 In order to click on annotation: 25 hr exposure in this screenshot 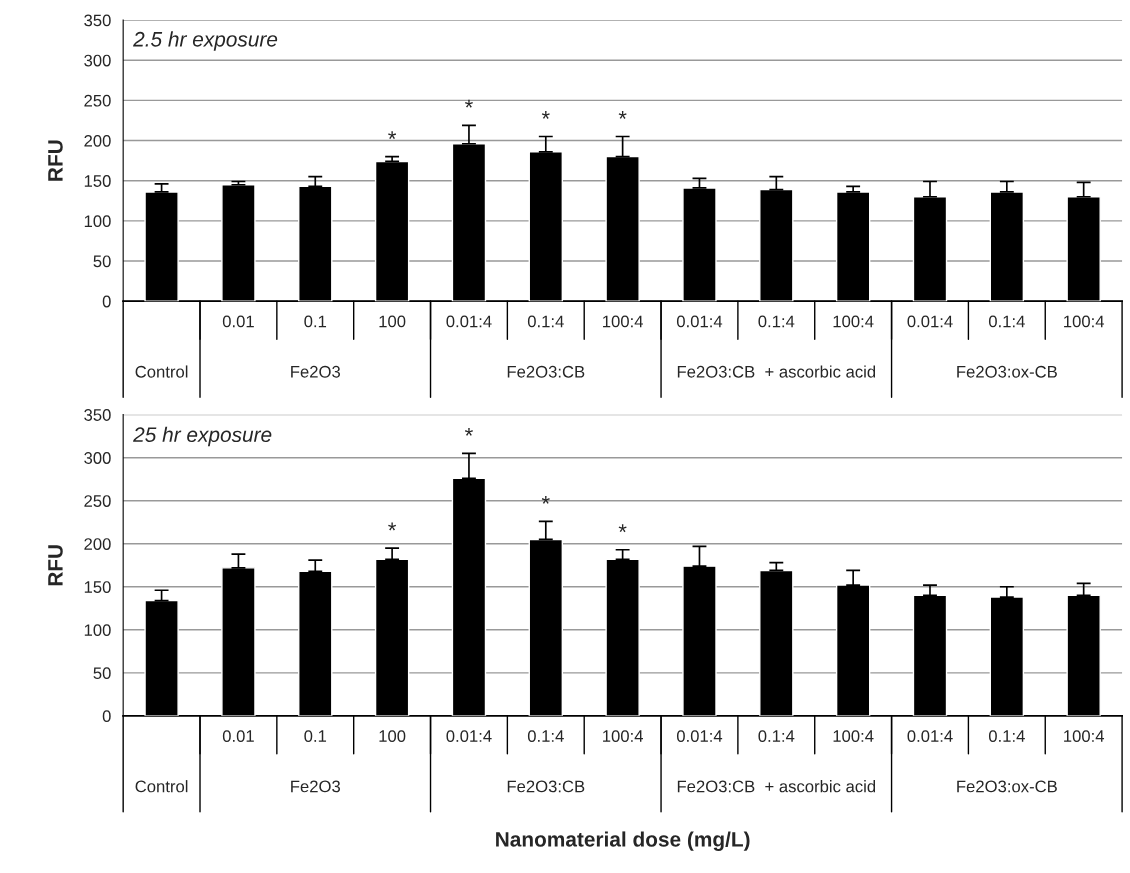, I will do `click(202, 436)`.